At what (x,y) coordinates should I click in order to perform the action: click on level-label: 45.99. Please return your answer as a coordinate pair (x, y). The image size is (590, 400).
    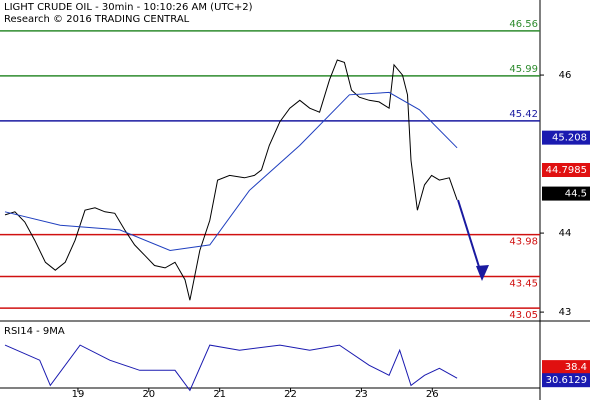
    Looking at the image, I should click on (523, 69).